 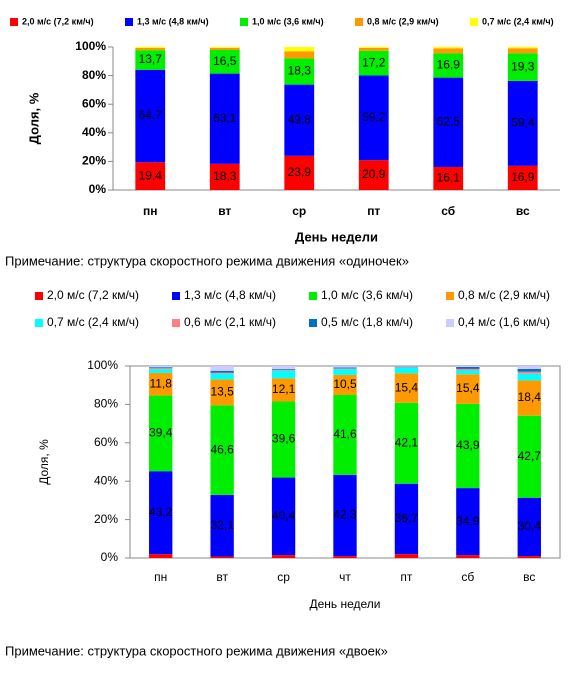 I want to click on legend-label: 1,3 м/с (4,8 км/ч), so click(x=173, y=21).